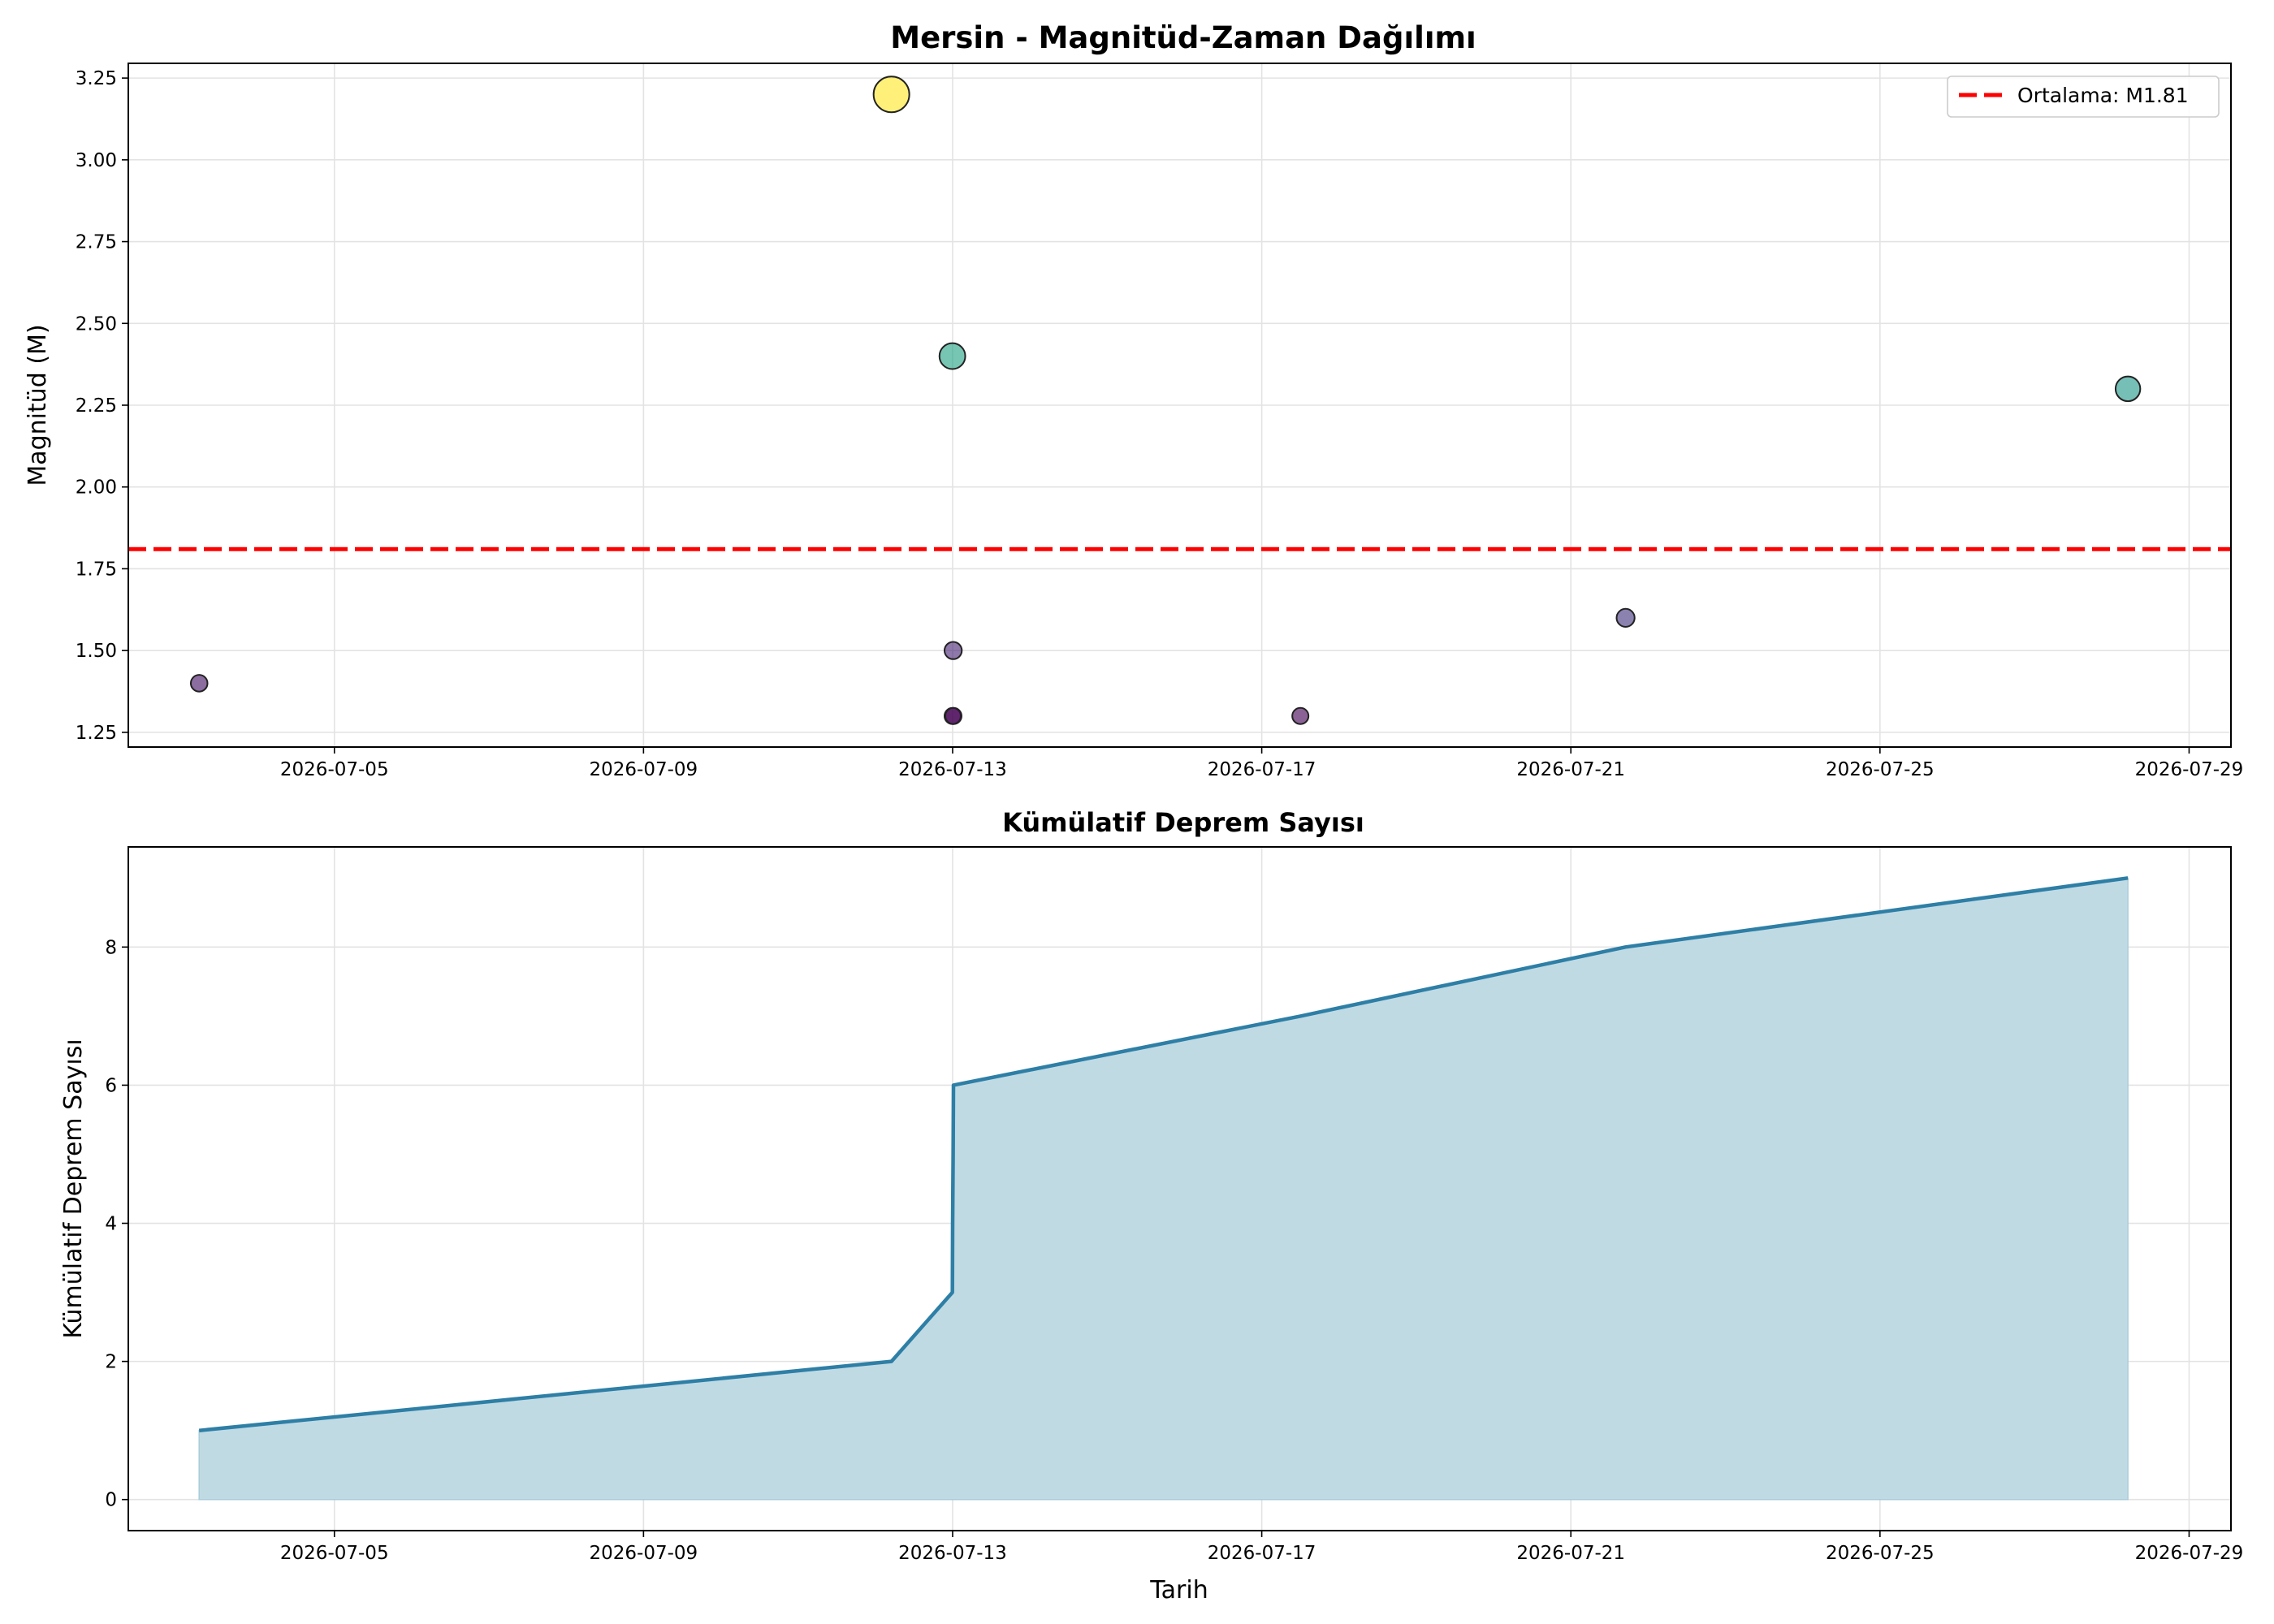 Image resolution: width=2274 pixels, height=1624 pixels. What do you see at coordinates (111, 1225) in the screenshot?
I see `y-tick-label: 4` at bounding box center [111, 1225].